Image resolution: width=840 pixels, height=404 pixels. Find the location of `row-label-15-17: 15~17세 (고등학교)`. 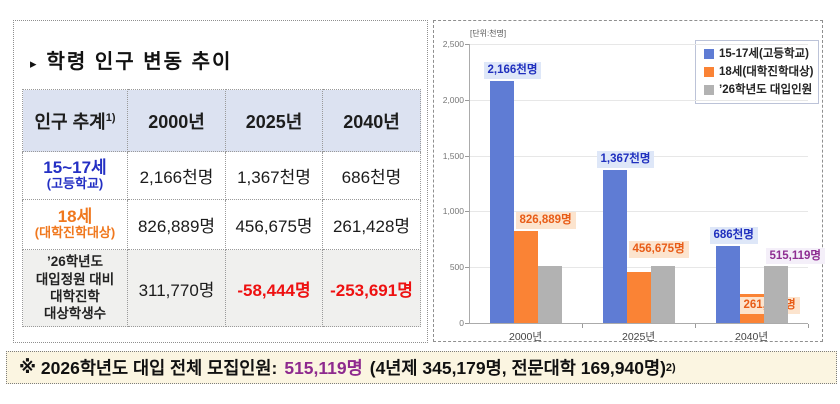

row-label-15-17: 15~17세 (고등학교) is located at coordinates (75, 175).